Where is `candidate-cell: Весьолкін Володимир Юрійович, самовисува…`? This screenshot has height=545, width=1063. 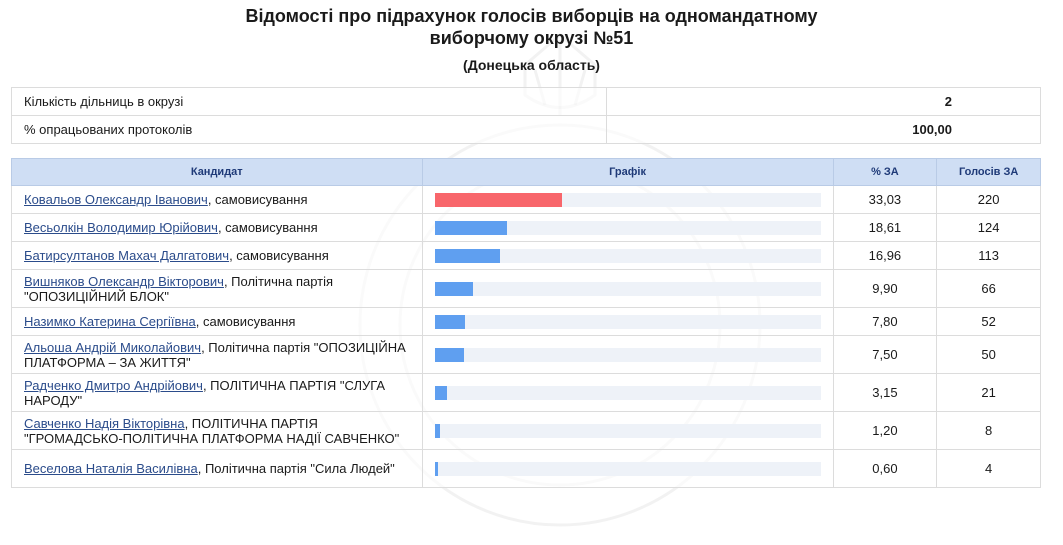
candidate-cell: Весьолкін Володимир Юрійович, самовисува… is located at coordinates (217, 227).